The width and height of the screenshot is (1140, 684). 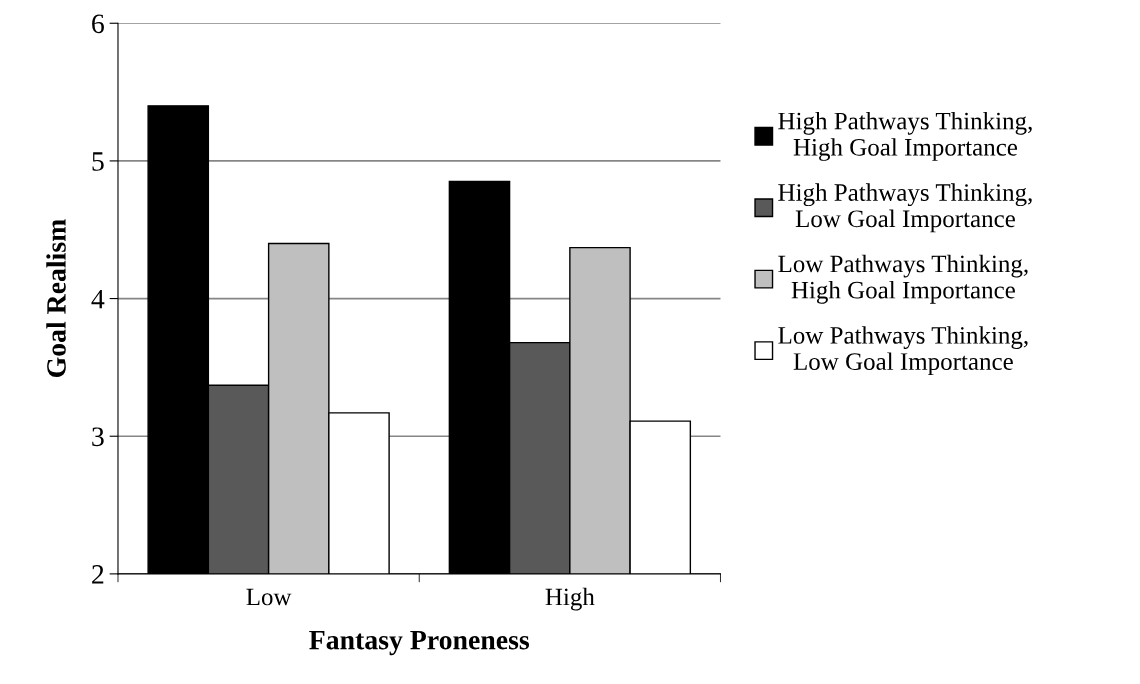 I want to click on y-axis-title: Goal Realism, so click(x=56, y=298).